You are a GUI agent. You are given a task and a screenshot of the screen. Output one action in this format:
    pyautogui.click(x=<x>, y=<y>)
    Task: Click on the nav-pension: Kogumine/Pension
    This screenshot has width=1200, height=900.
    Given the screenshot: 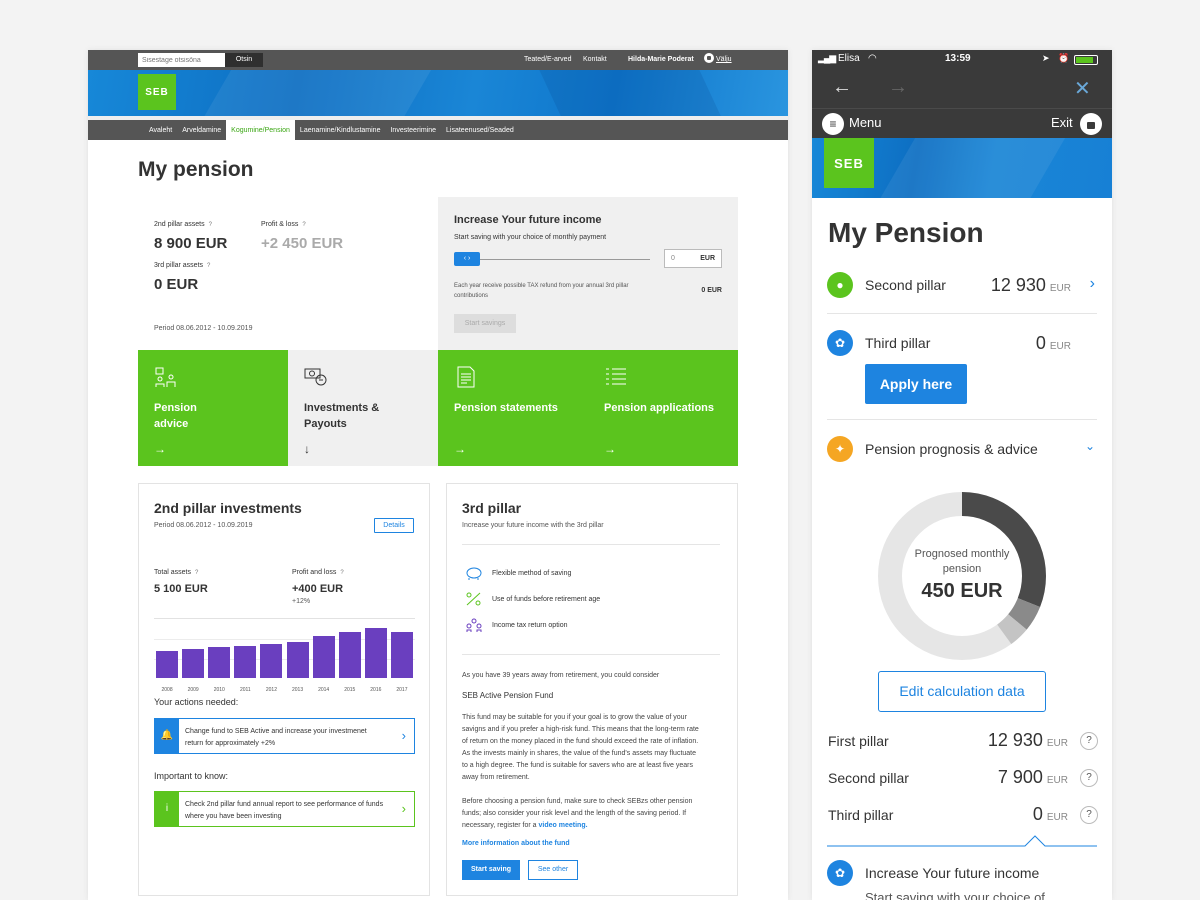 What is the action you would take?
    pyautogui.click(x=260, y=130)
    